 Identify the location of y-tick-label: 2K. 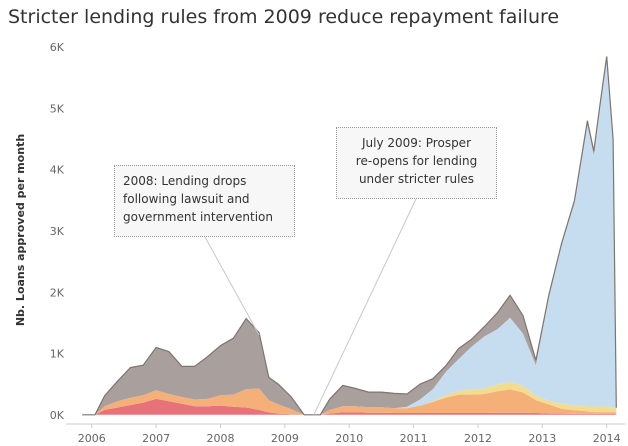
(57, 292).